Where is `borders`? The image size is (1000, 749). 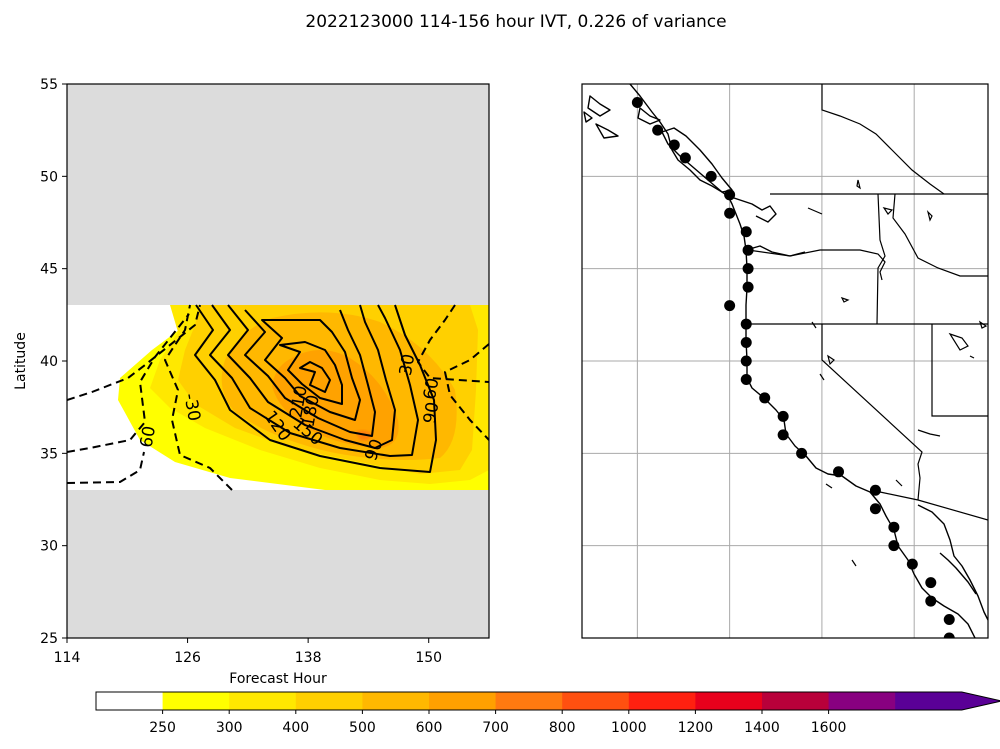 borders is located at coordinates (867, 302).